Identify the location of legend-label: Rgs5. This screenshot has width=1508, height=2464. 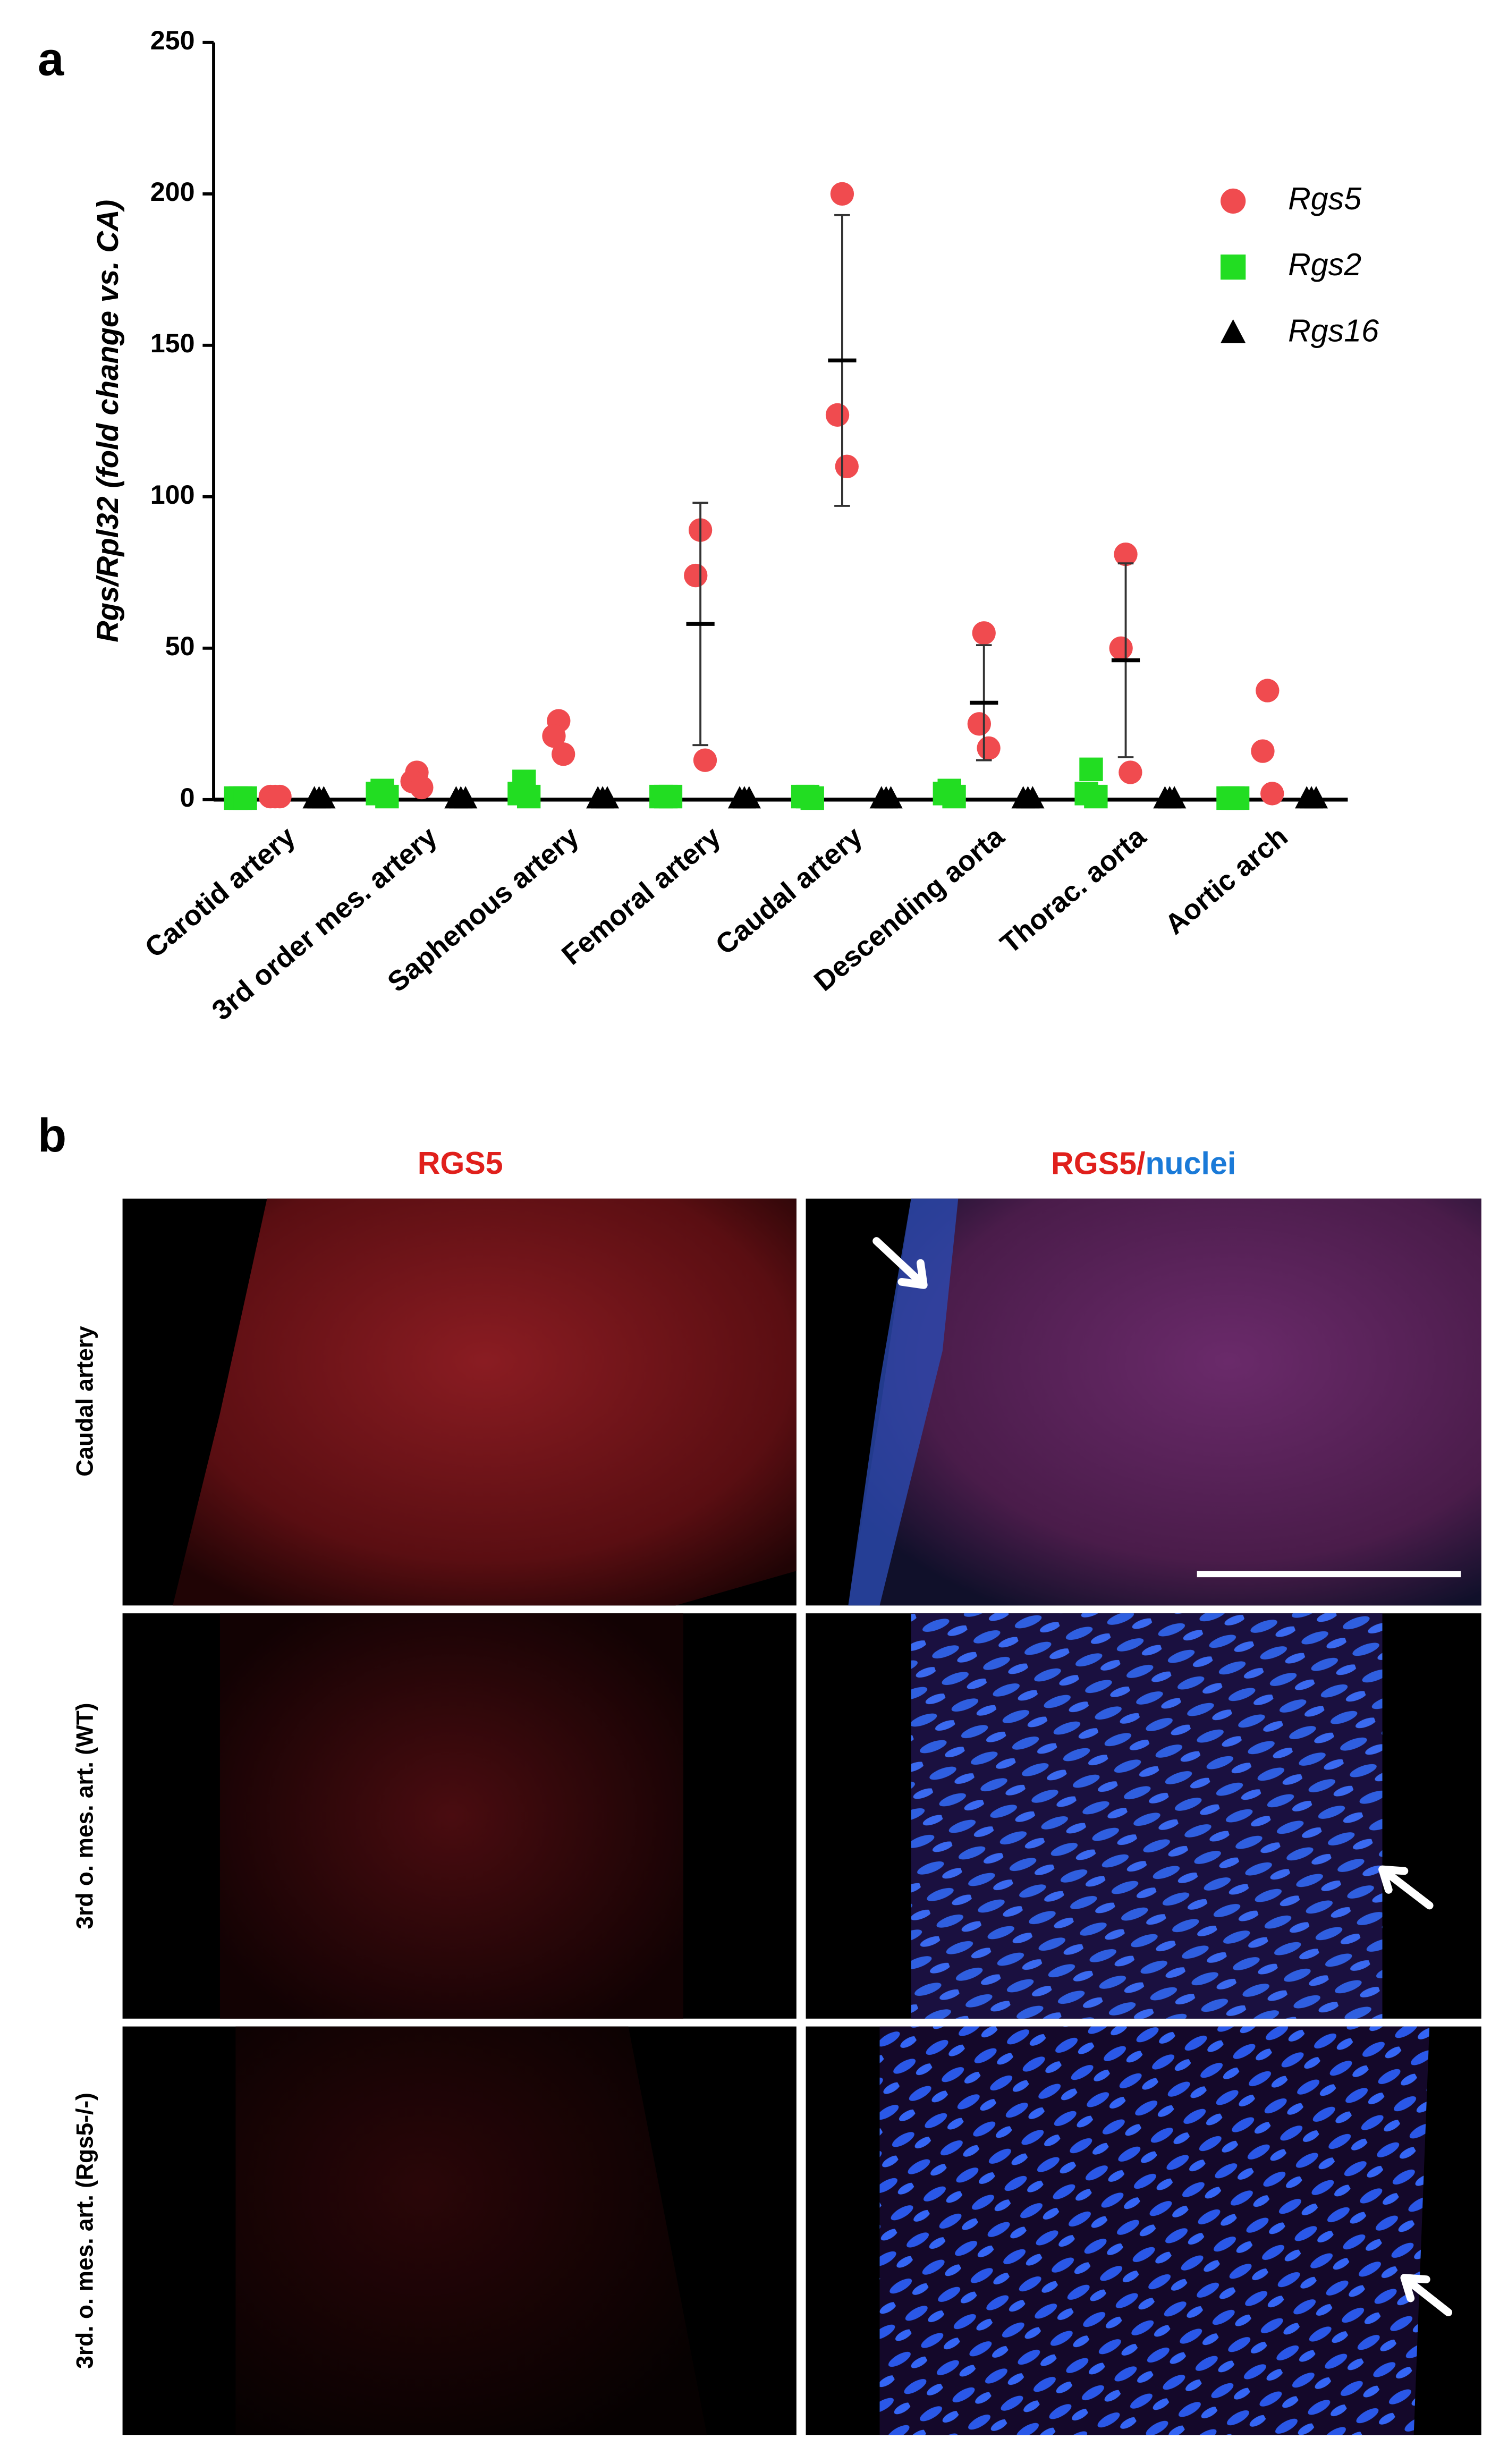
(1325, 198).